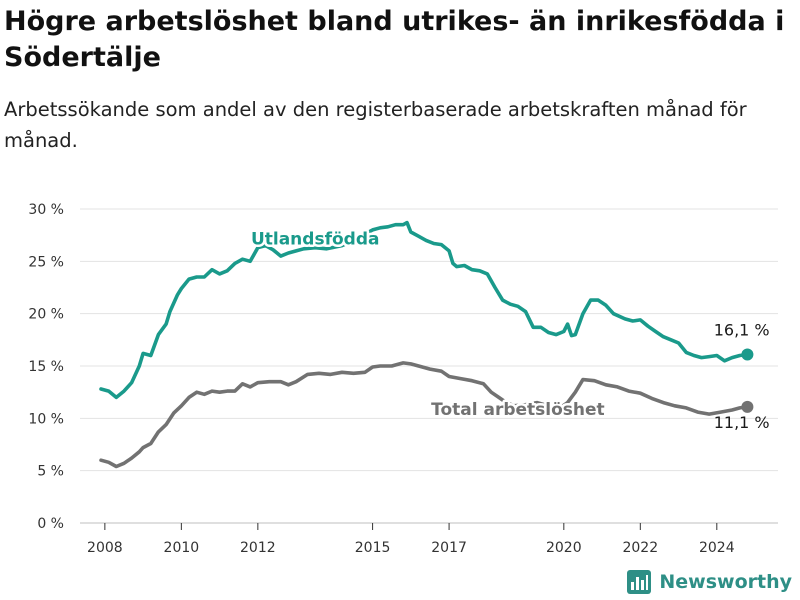 This screenshot has width=800, height=600. I want to click on bar-chart-icon, so click(639, 582).